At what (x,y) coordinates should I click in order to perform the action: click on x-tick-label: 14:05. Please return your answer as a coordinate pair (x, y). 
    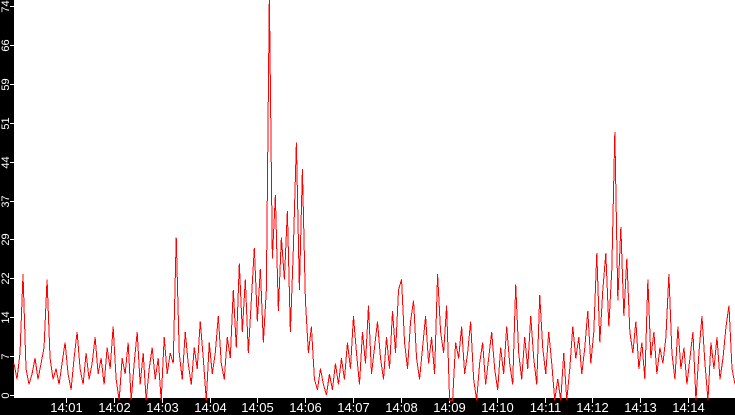
    Looking at the image, I should click on (257, 407).